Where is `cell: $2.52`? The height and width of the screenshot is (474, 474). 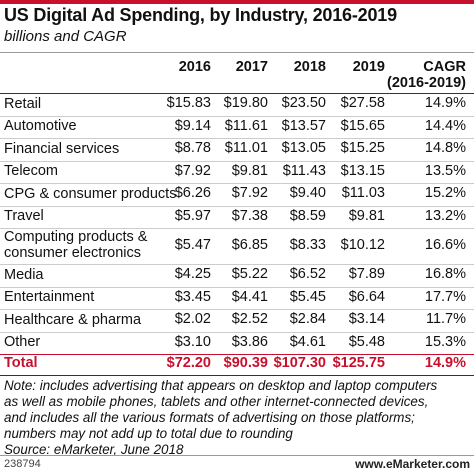
cell: $2.52 is located at coordinates (249, 319).